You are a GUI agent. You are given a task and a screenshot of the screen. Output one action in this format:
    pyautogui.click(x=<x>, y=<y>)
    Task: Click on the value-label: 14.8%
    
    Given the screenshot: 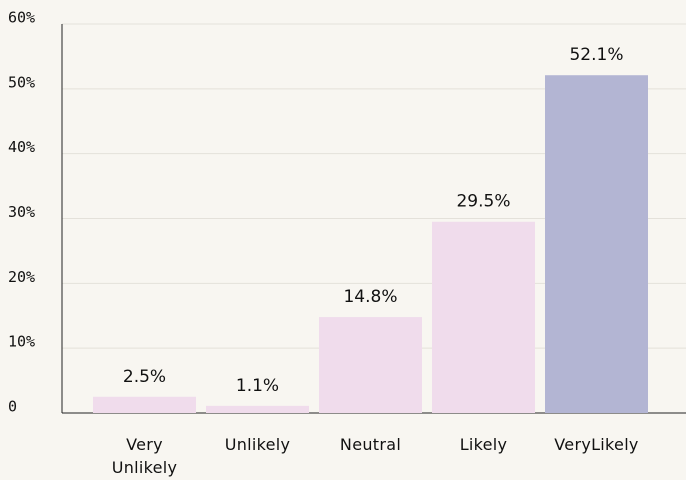 What is the action you would take?
    pyautogui.click(x=370, y=297)
    